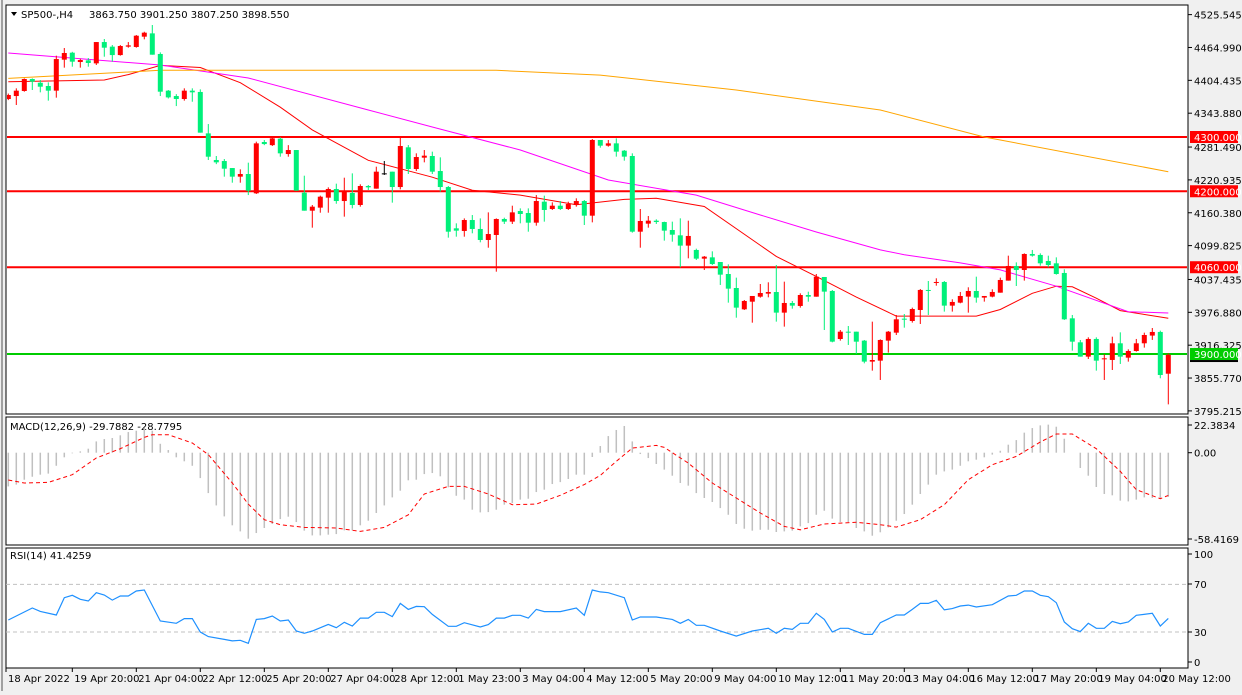 Image resolution: width=1242 pixels, height=695 pixels. Describe the element at coordinates (1068, 679) in the screenshot. I see `time-axis-label: 17 May 20:00` at that location.